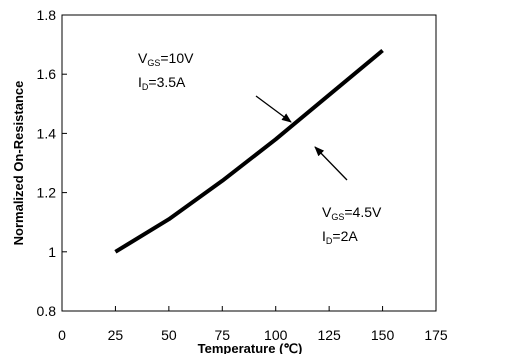 This screenshot has width=515, height=354. What do you see at coordinates (47, 311) in the screenshot?
I see `y-tick-label: 0.8` at bounding box center [47, 311].